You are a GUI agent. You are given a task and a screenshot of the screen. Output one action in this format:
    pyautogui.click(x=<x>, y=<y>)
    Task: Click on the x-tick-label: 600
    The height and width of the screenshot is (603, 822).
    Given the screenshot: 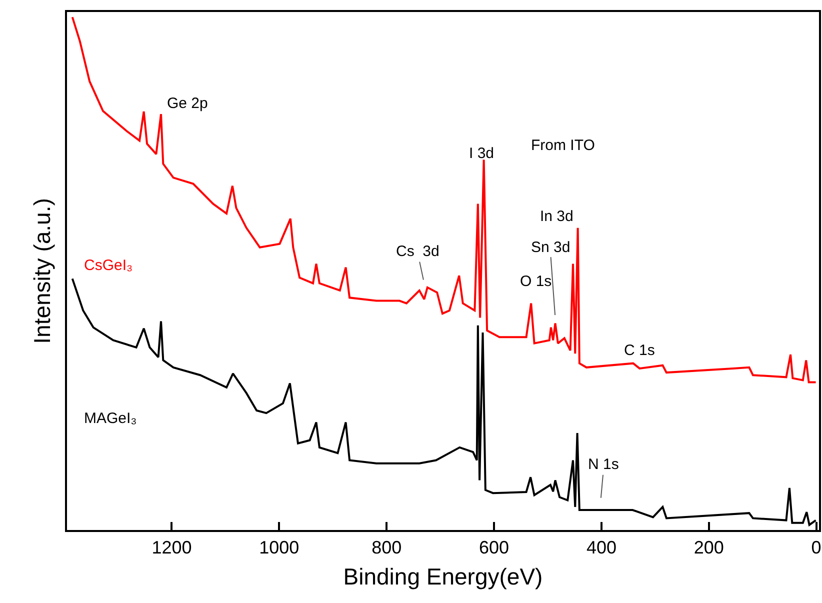 What is the action you would take?
    pyautogui.click(x=494, y=548)
    